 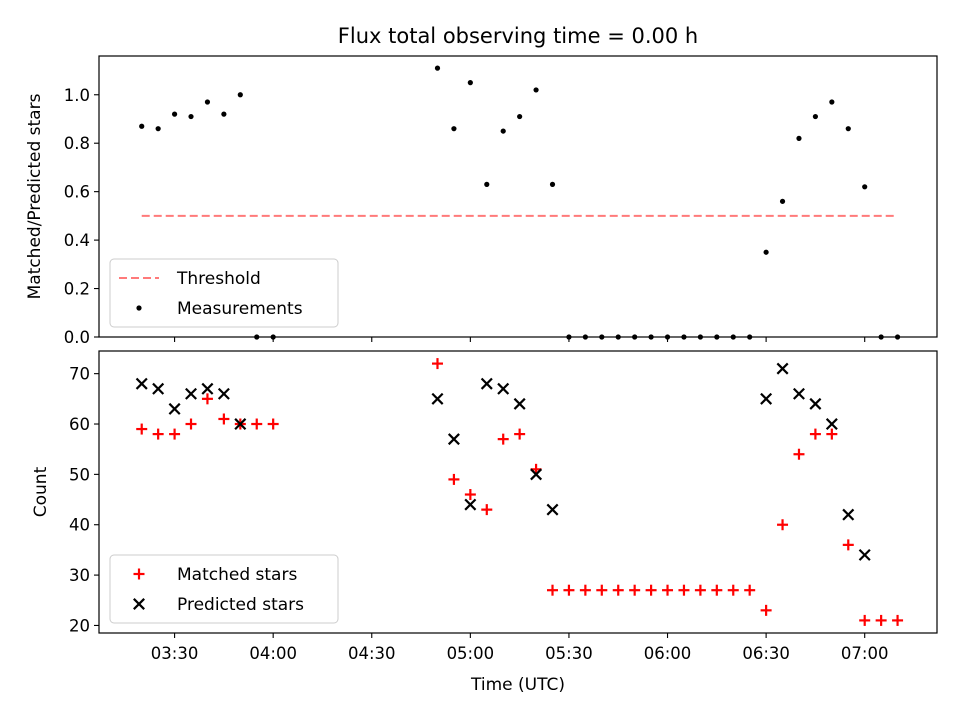 I want to click on legend: Threshold Measurements, so click(x=224, y=293).